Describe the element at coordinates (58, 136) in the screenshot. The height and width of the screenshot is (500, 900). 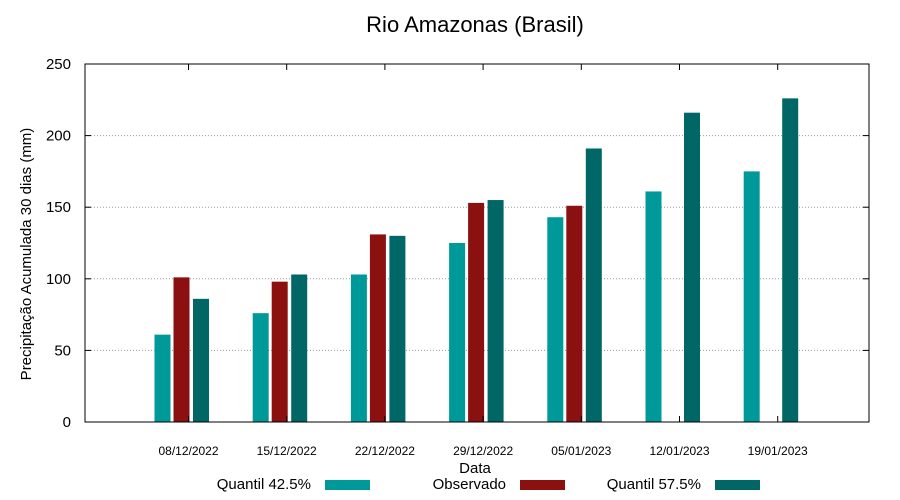
I see `y-tick-label: 200` at that location.